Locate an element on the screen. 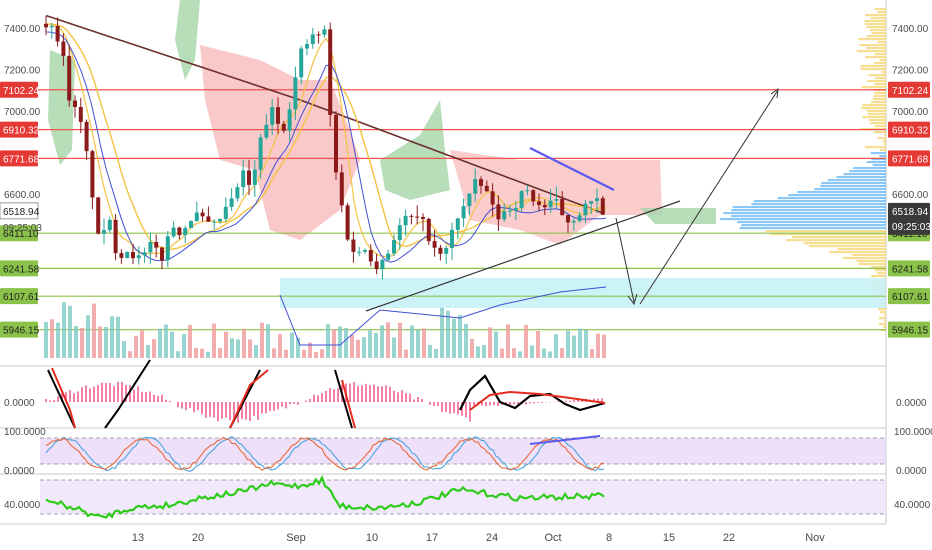  right-axis-tick-label: 7200.00 is located at coordinates (910, 71).